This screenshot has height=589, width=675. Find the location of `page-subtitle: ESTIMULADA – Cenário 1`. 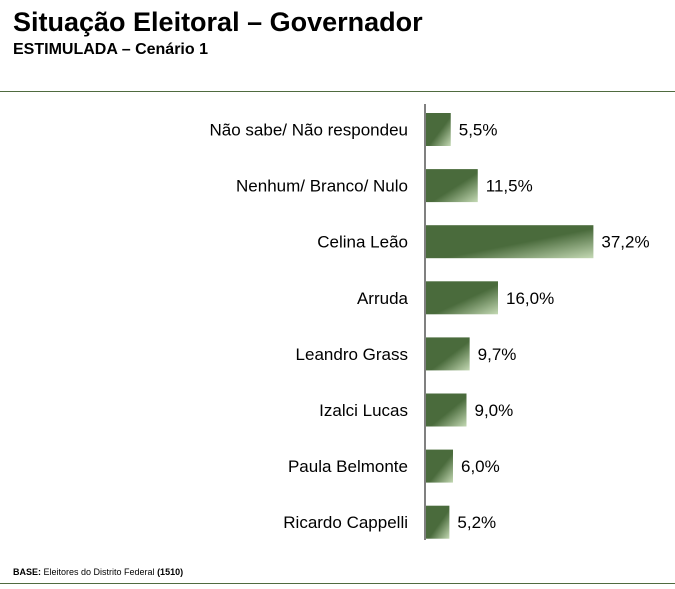

page-subtitle: ESTIMULADA – Cenário 1 is located at coordinates (110, 49).